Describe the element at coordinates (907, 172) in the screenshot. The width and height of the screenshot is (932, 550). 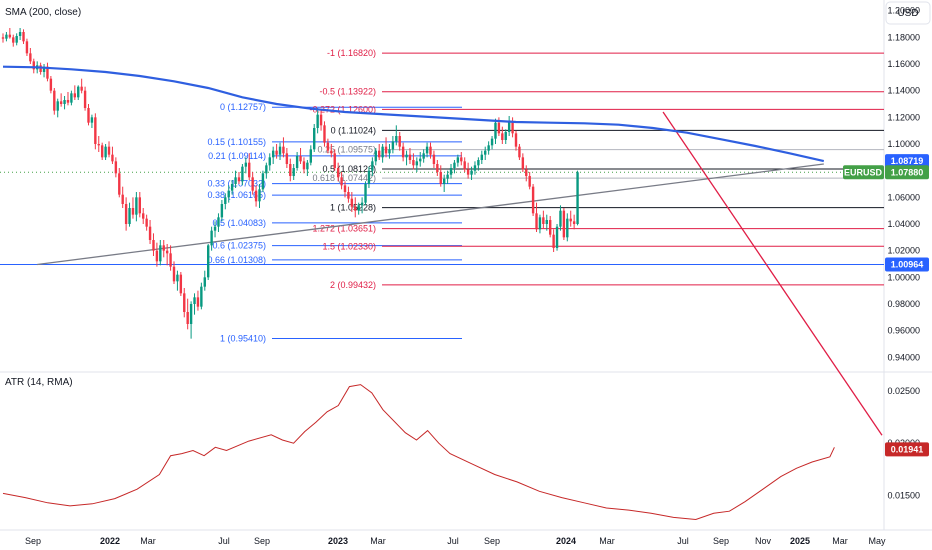
I see `eurusd-last-tag-label: 1.07880` at that location.